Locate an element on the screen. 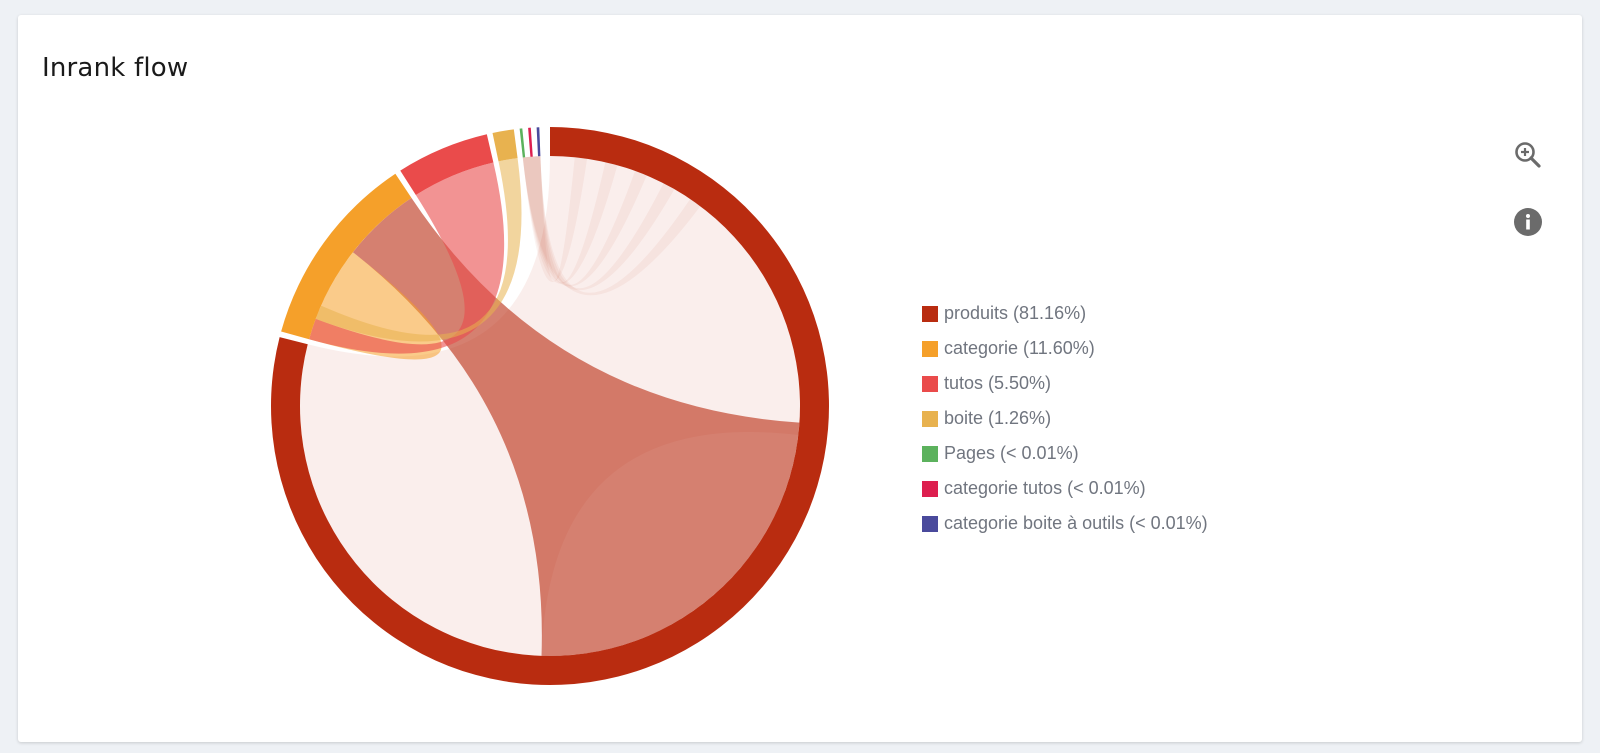 The width and height of the screenshot is (1600, 753). legend-item-categorie-tutos: categorie tutos (< 0.01%) is located at coordinates (1065, 488).